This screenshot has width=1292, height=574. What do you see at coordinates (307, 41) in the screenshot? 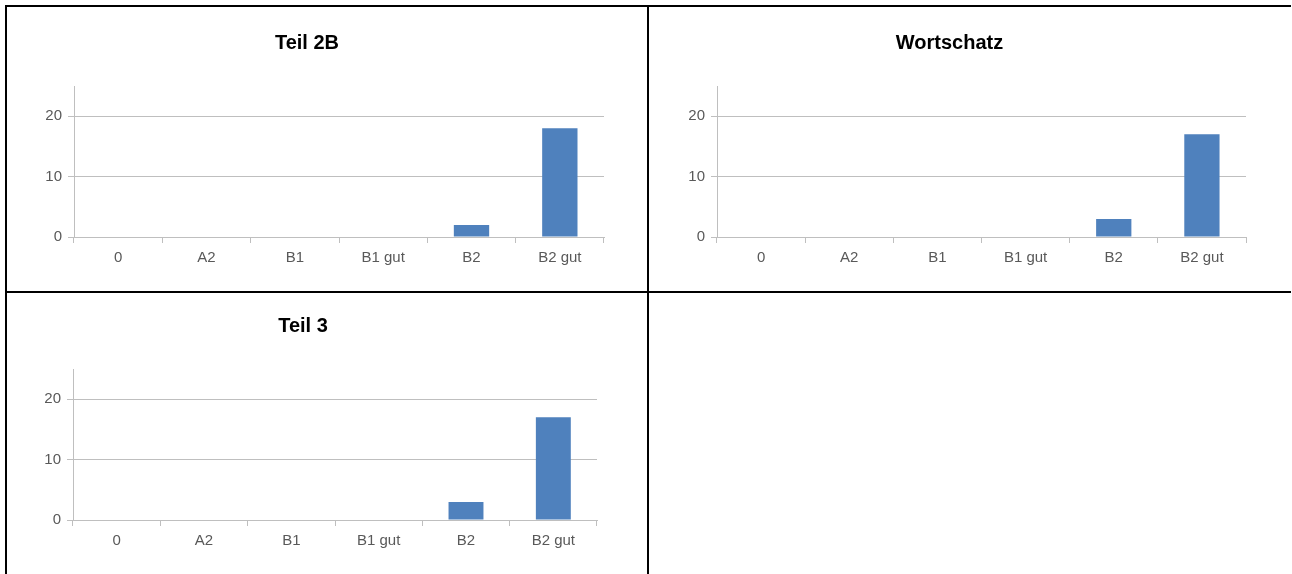
I see `chart-title: Teil 2B` at bounding box center [307, 41].